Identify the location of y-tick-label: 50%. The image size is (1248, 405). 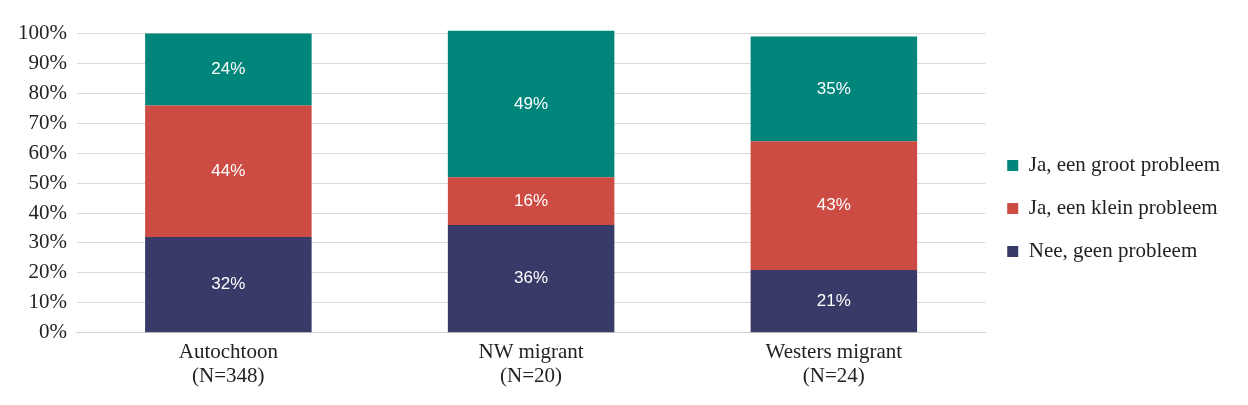
(47, 181).